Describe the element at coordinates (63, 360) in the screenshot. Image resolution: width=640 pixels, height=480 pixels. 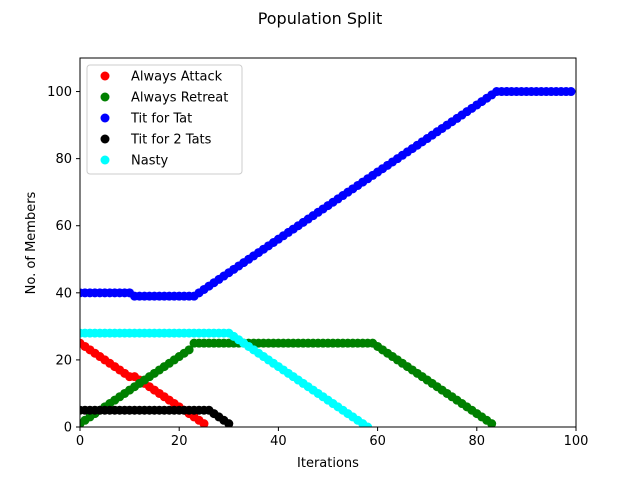
I see `y-tick-label: 20` at that location.